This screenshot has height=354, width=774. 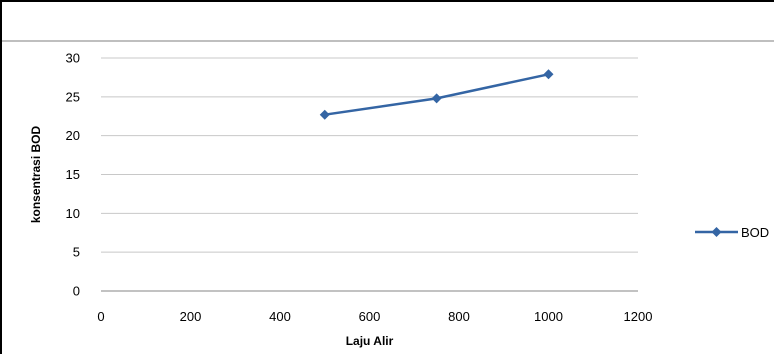 What do you see at coordinates (638, 316) in the screenshot?
I see `x-tick-label: 1200` at bounding box center [638, 316].